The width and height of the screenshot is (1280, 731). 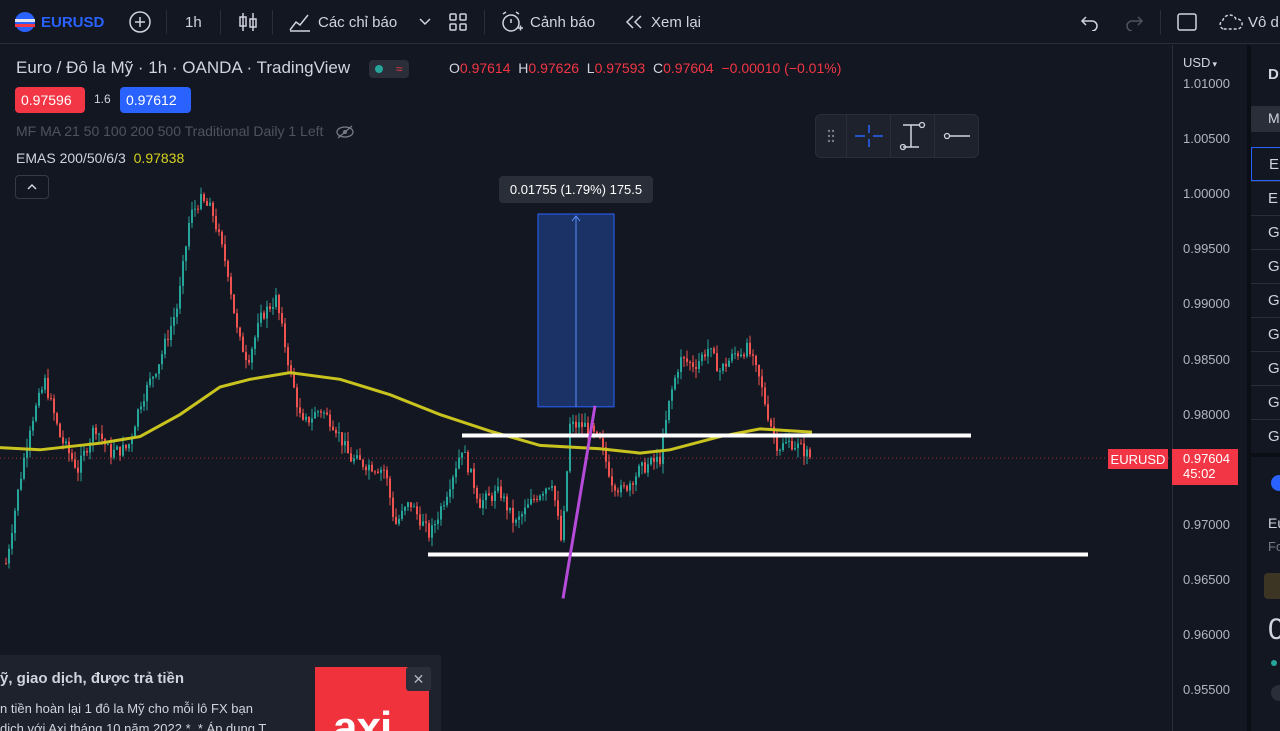 What do you see at coordinates (1187, 22) in the screenshot?
I see `fullscreen-button` at bounding box center [1187, 22].